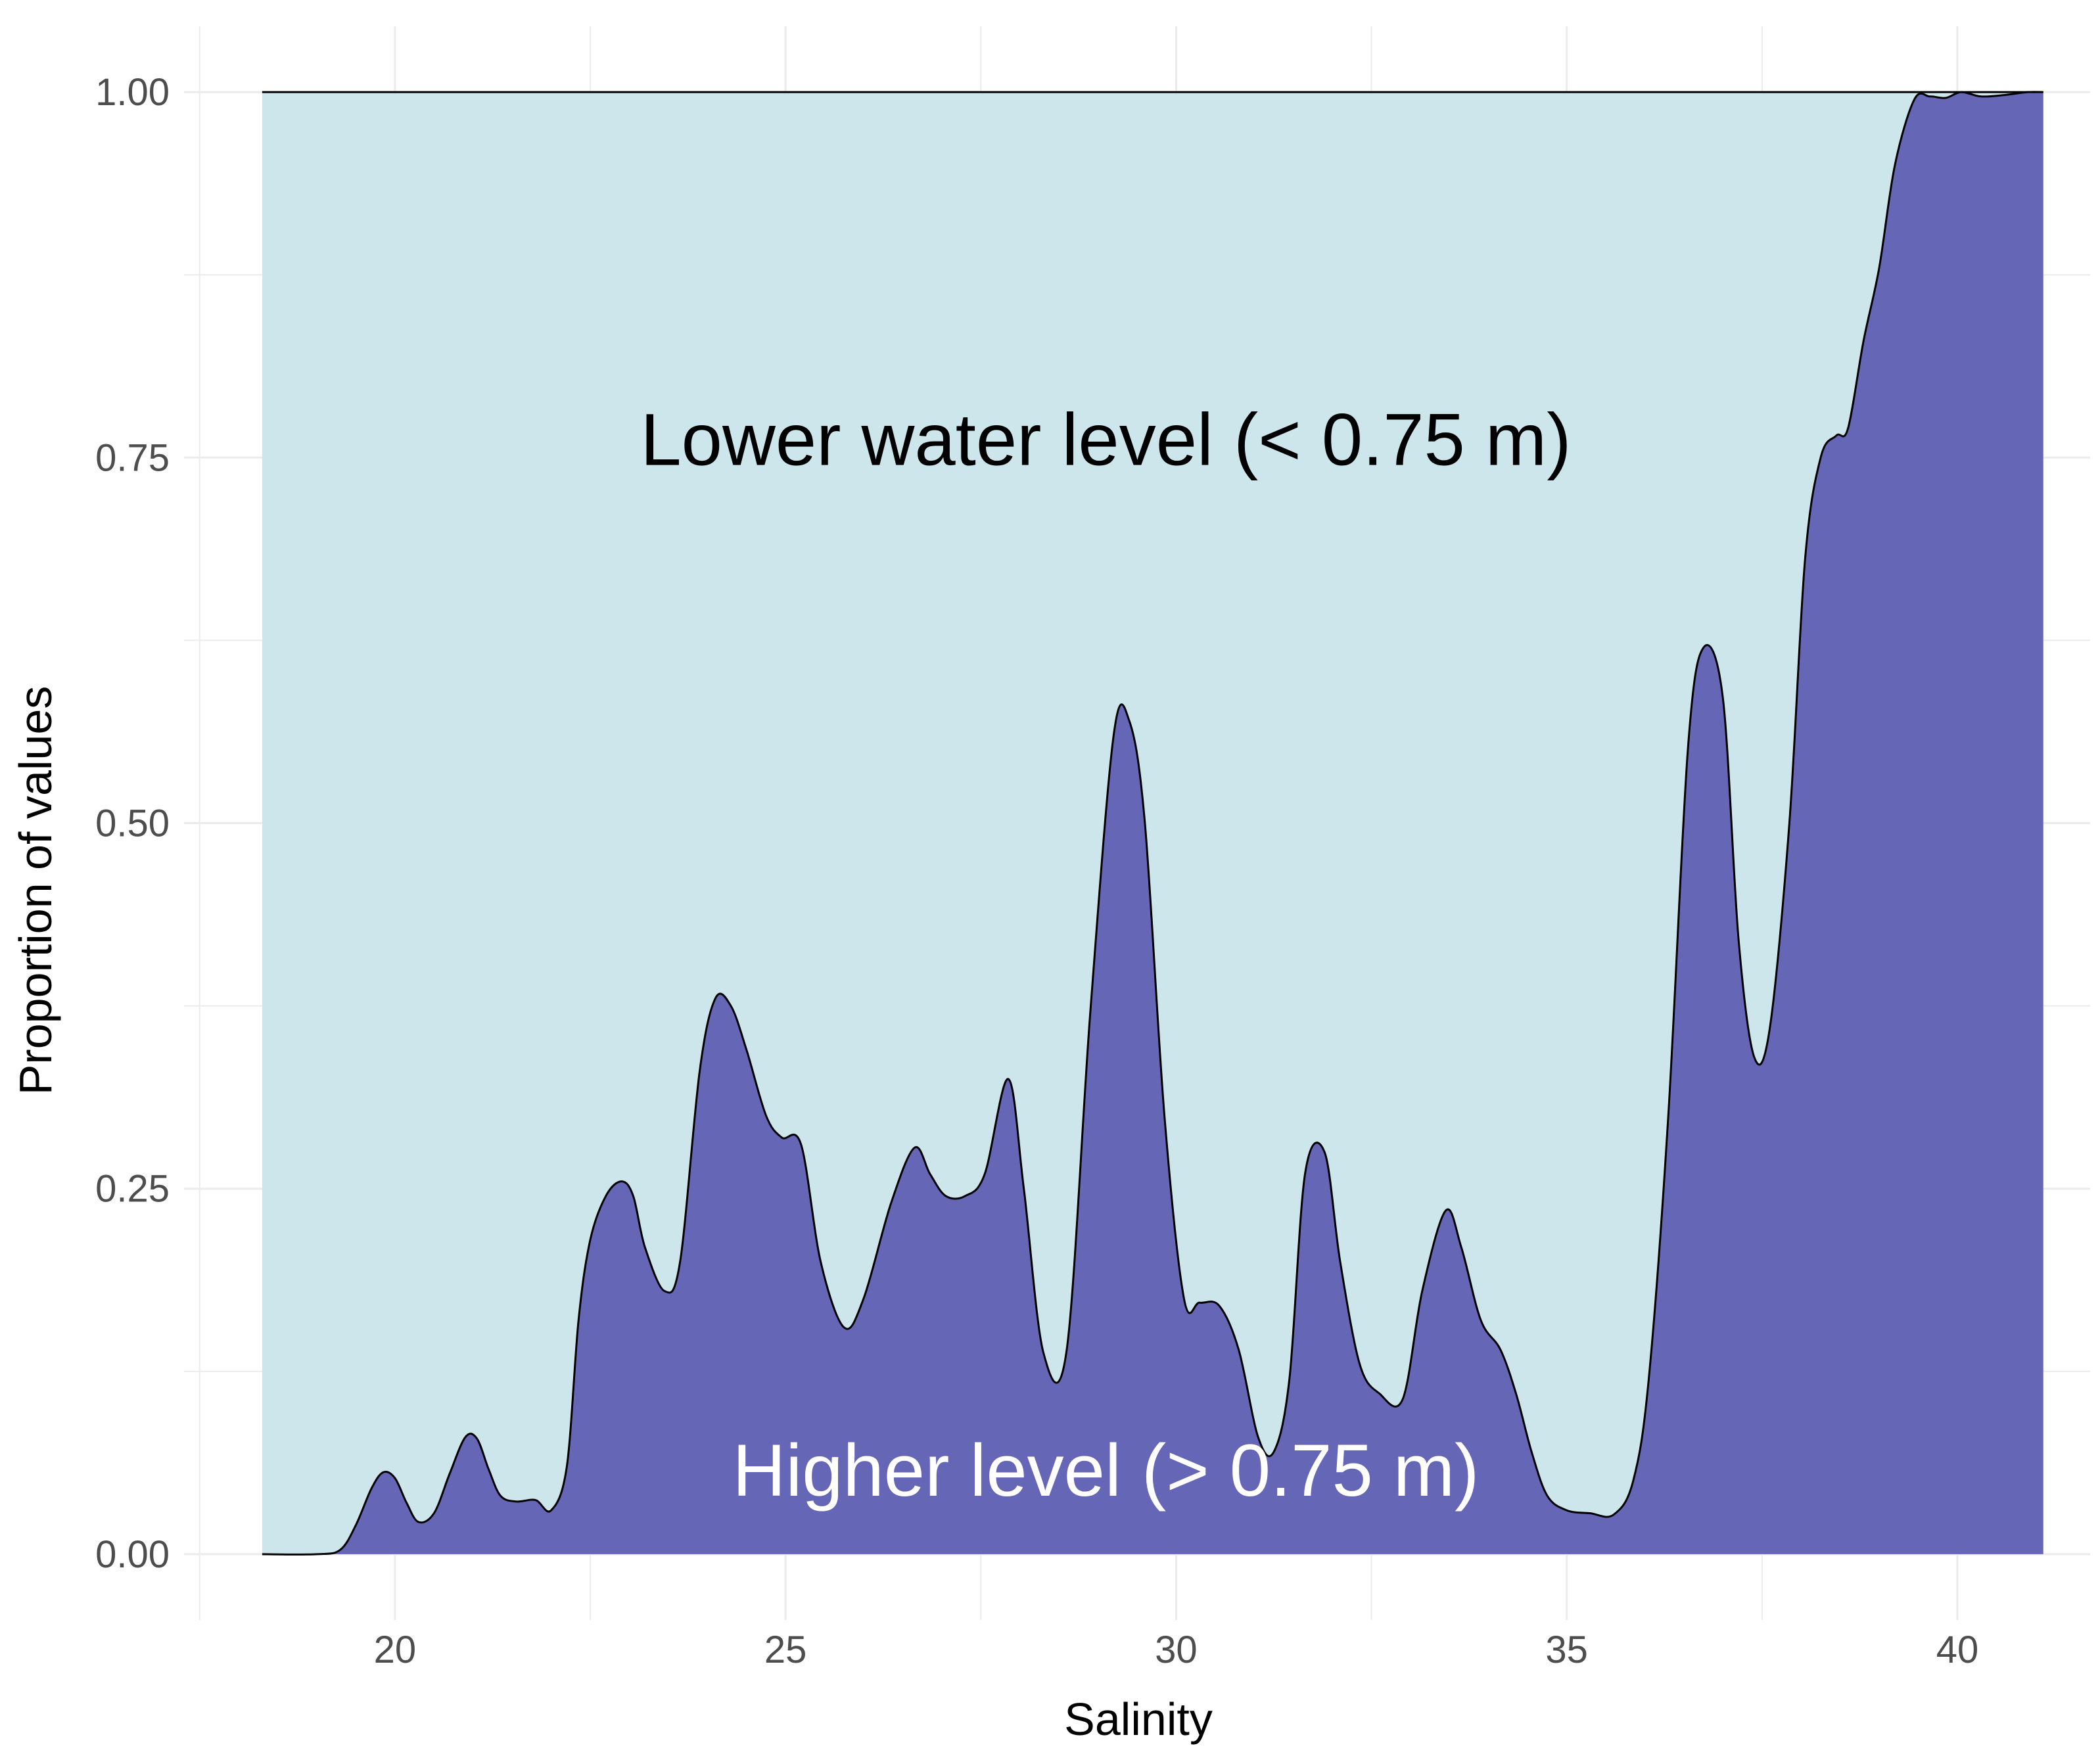  What do you see at coordinates (1957, 1650) in the screenshot?
I see `x-tick-label: 40` at bounding box center [1957, 1650].